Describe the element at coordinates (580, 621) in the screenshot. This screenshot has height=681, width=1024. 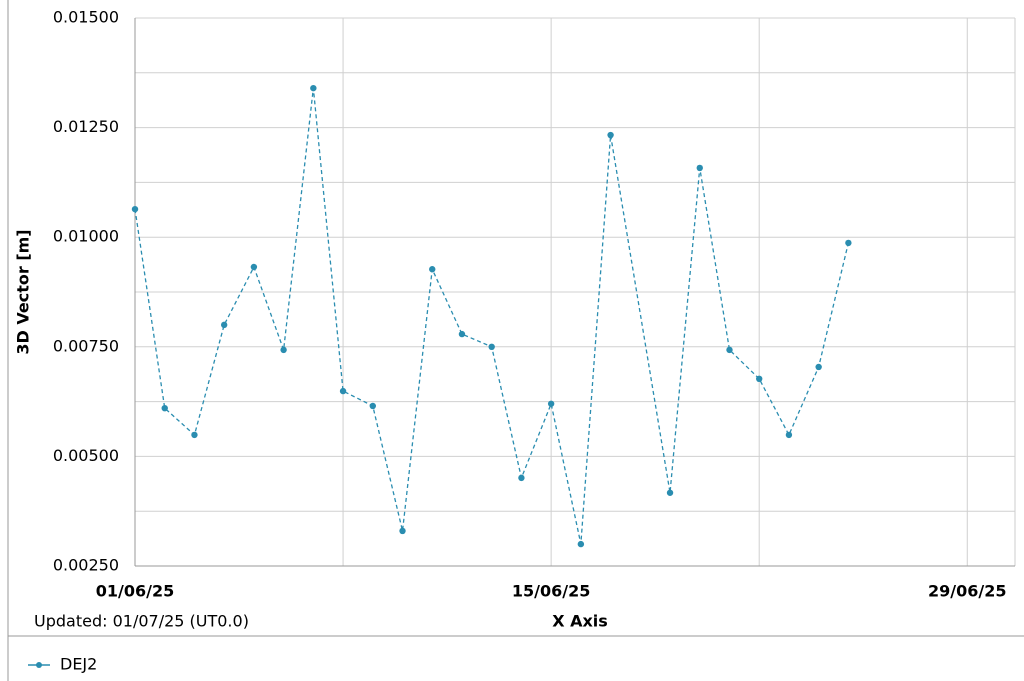
I see `x-axis-label: X Axis` at that location.